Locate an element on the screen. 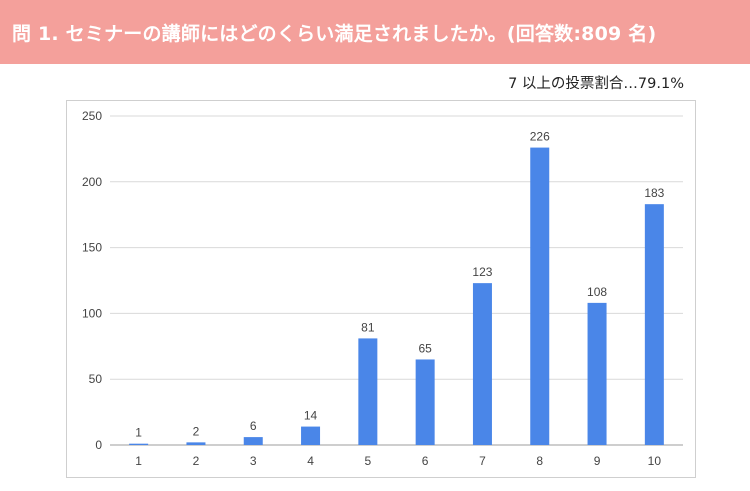  x-tick-label: 8 is located at coordinates (539, 461).